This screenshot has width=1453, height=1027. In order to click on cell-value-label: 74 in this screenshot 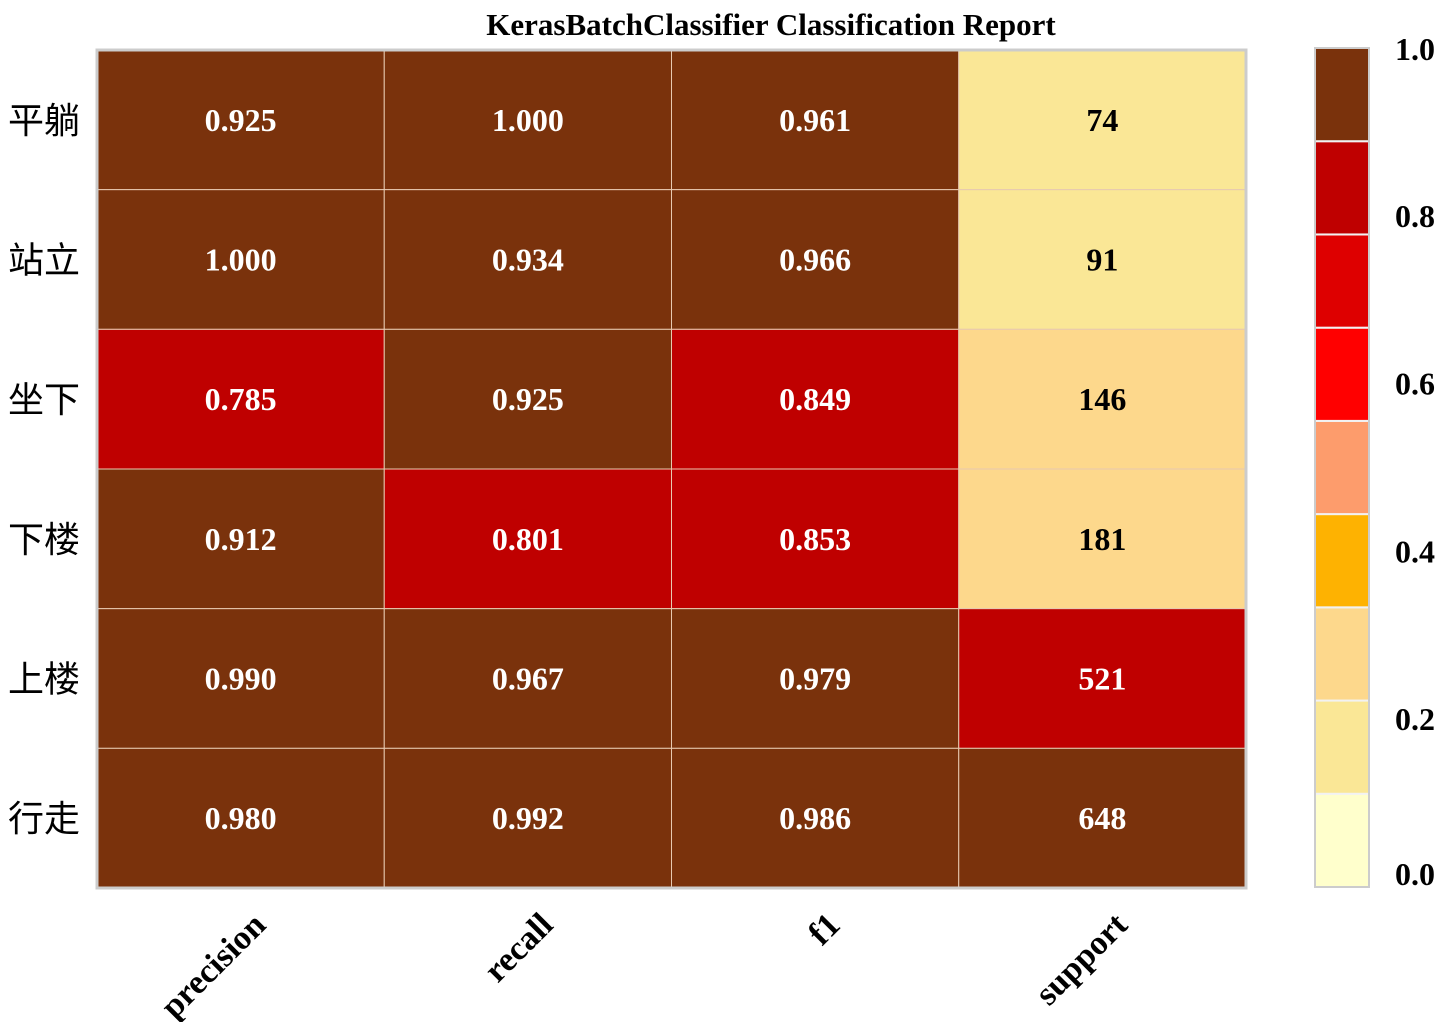, I will do `click(1102, 120)`.